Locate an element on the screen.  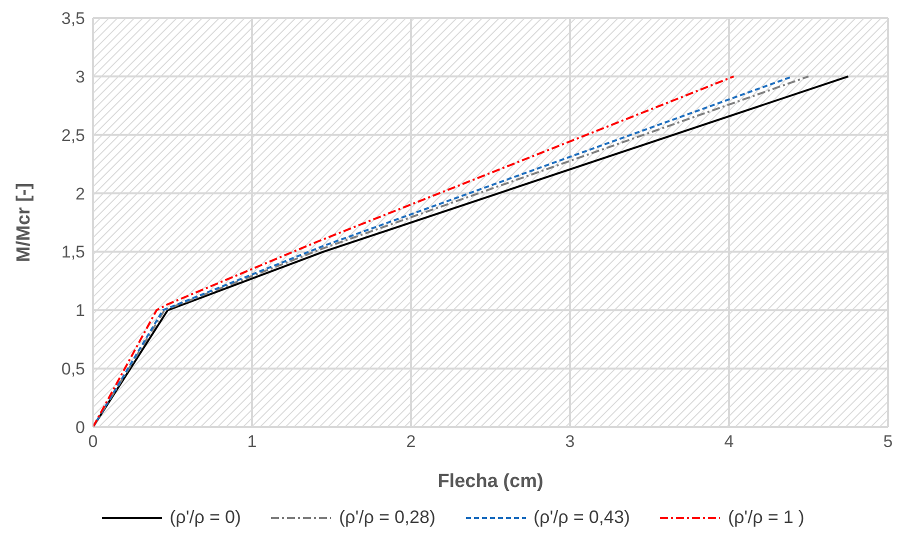
x-tick-label: 5 is located at coordinates (888, 442).